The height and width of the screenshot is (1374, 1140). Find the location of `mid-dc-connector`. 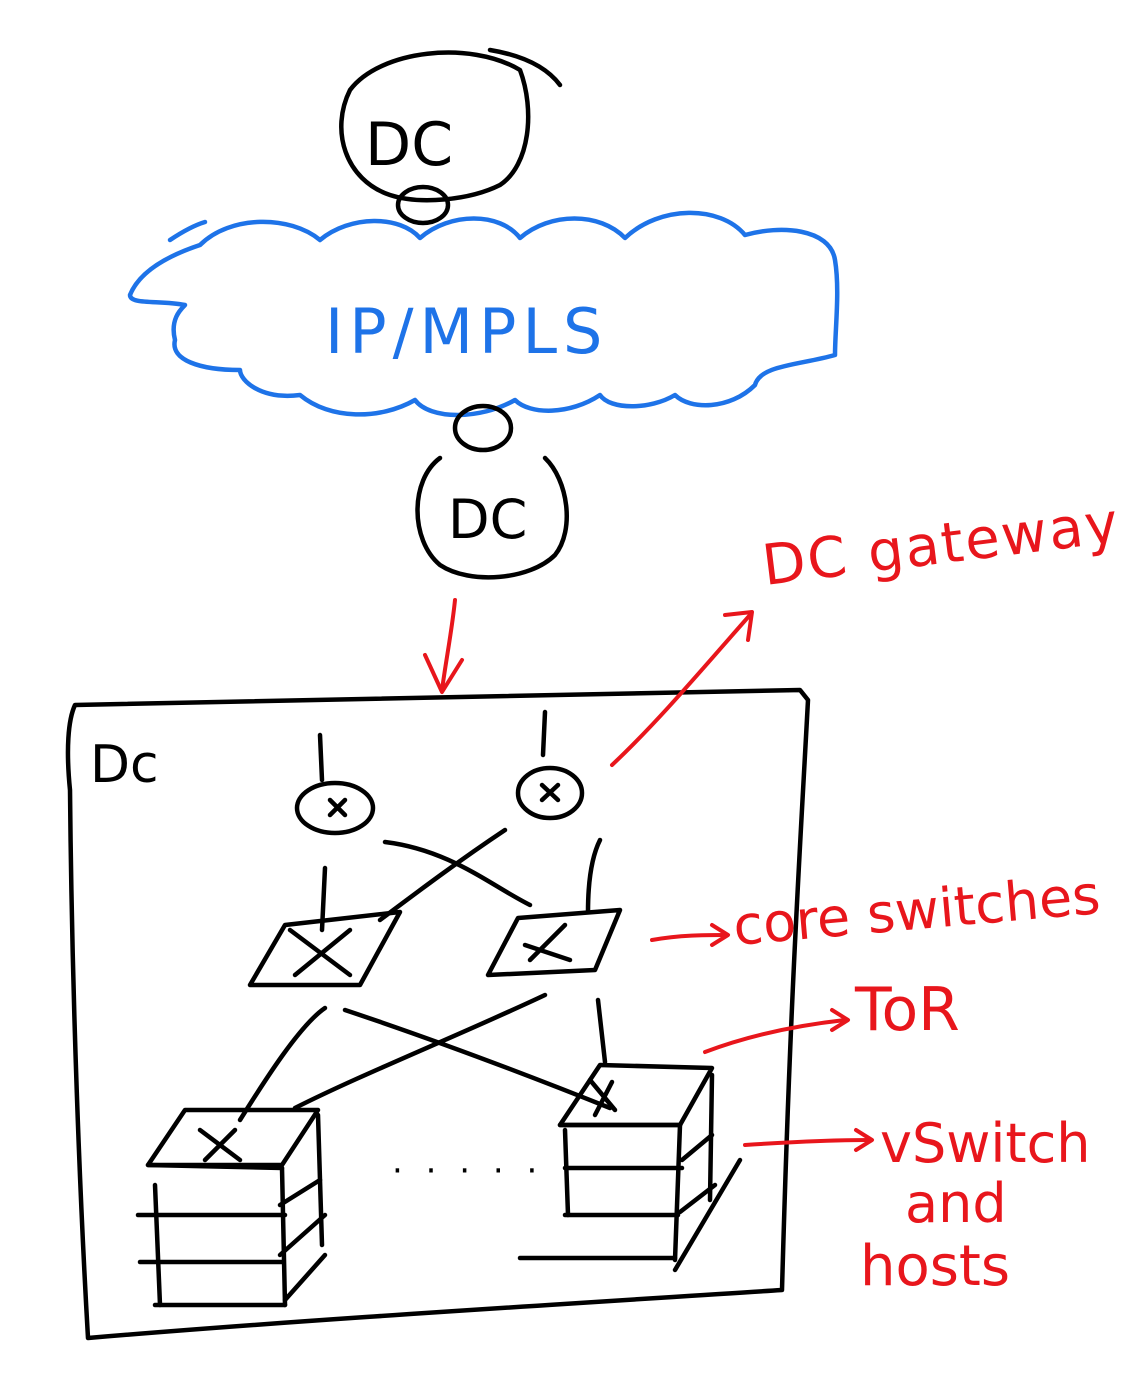

mid-dc-connector is located at coordinates (483, 428).